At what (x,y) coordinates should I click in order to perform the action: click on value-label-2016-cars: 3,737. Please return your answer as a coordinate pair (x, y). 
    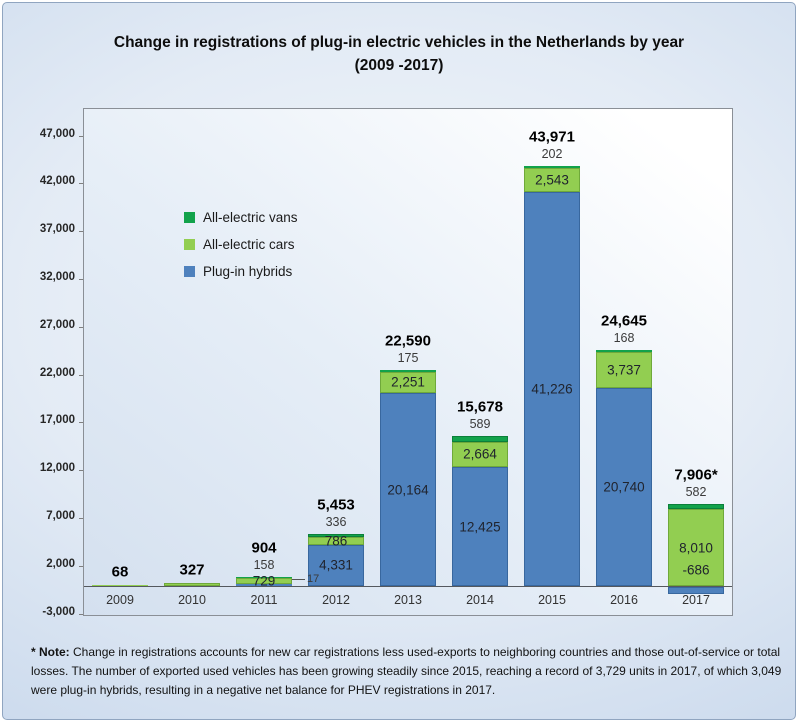
    Looking at the image, I should click on (624, 370).